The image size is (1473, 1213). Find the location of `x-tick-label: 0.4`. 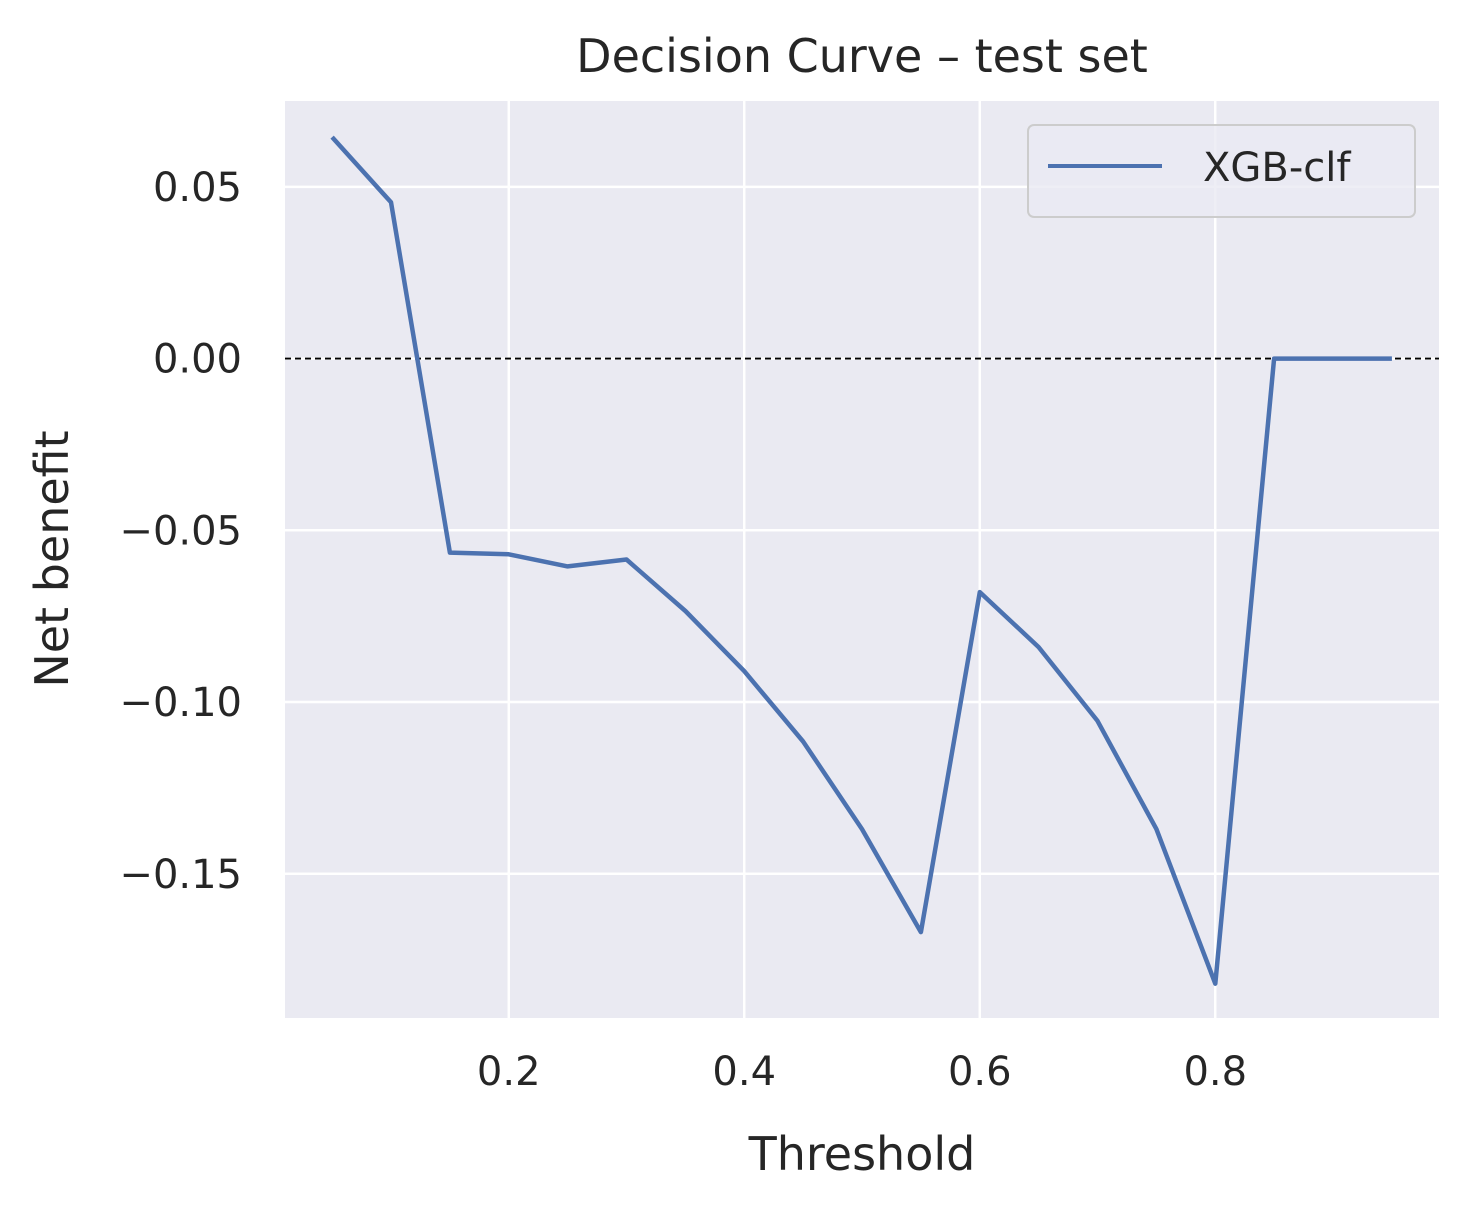

x-tick-label: 0.4 is located at coordinates (744, 1072).